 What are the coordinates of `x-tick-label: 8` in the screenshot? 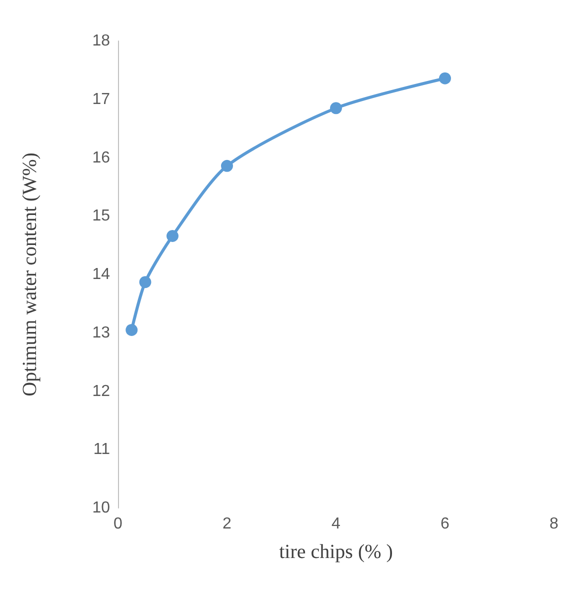 It's located at (554, 524).